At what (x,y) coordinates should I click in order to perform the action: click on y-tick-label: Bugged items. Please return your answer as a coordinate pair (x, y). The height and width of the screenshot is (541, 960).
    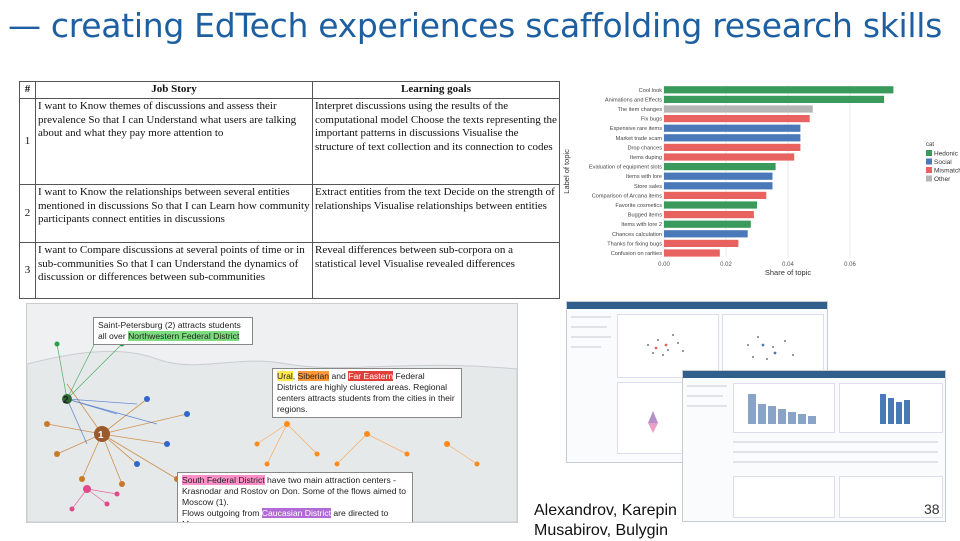
    Looking at the image, I should click on (645, 216).